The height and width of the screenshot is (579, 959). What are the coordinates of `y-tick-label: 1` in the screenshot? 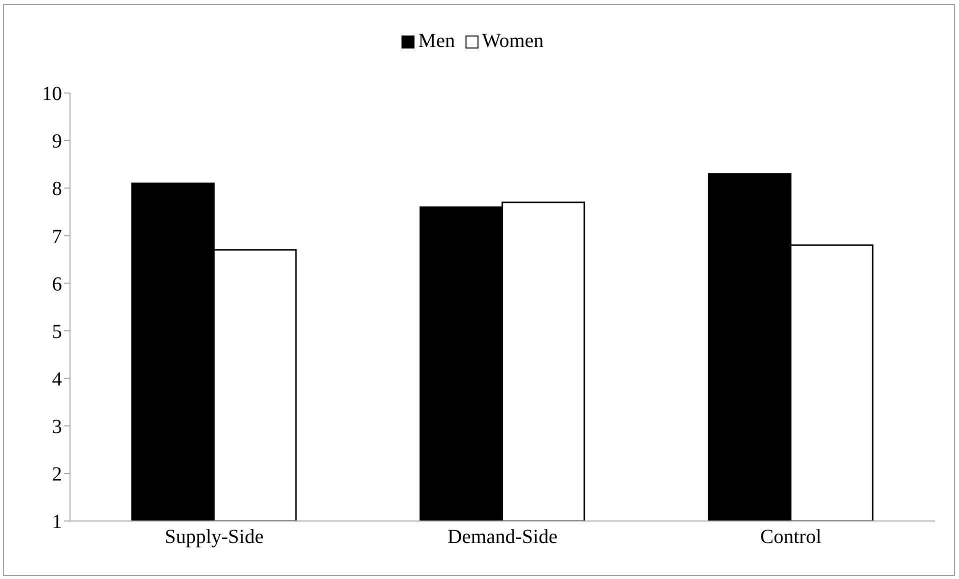 It's located at (57, 522).